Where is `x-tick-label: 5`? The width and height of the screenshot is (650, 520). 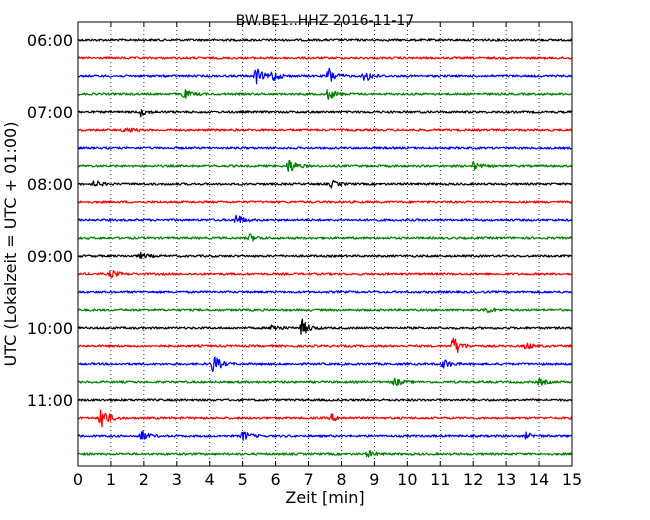
x-tick-label: 5 is located at coordinates (243, 479).